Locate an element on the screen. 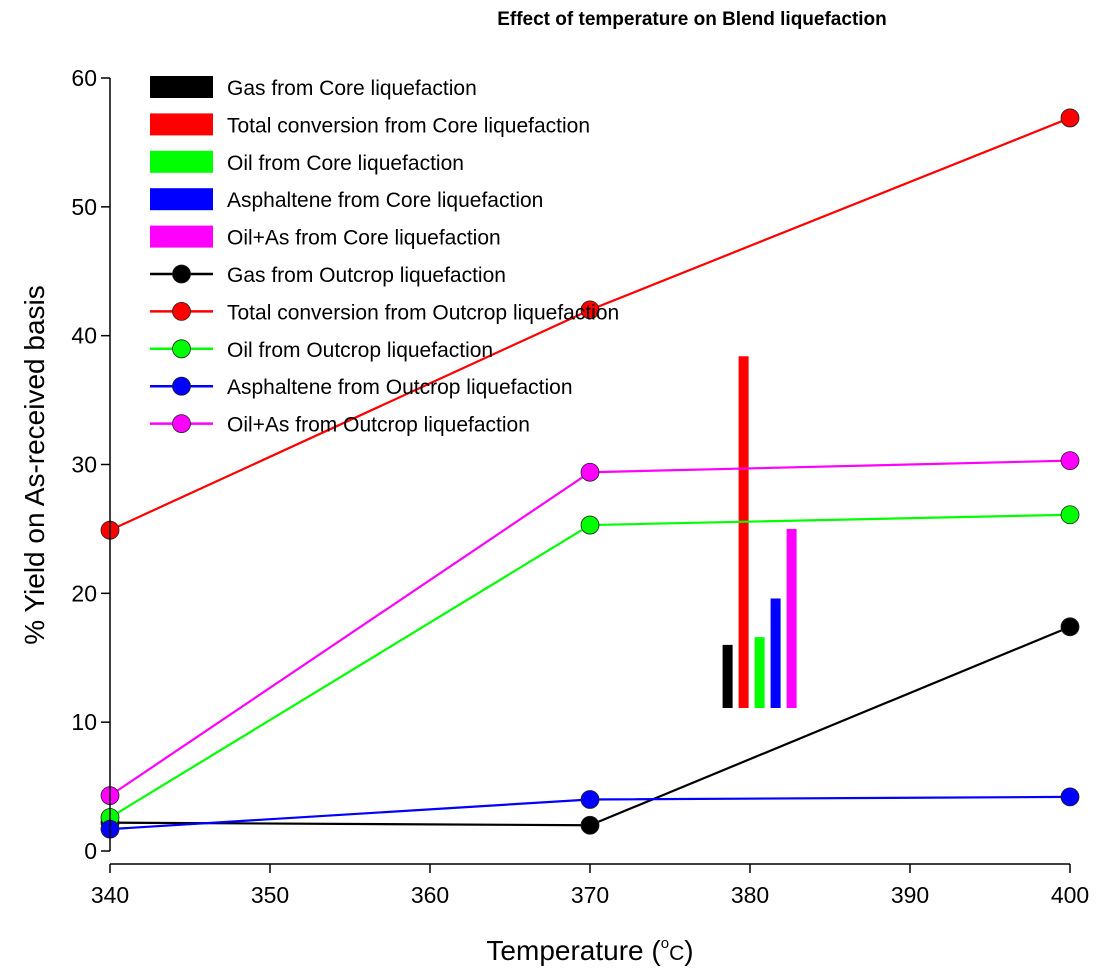 This screenshot has width=1096, height=979. x-tick-label: 340 is located at coordinates (110, 895).